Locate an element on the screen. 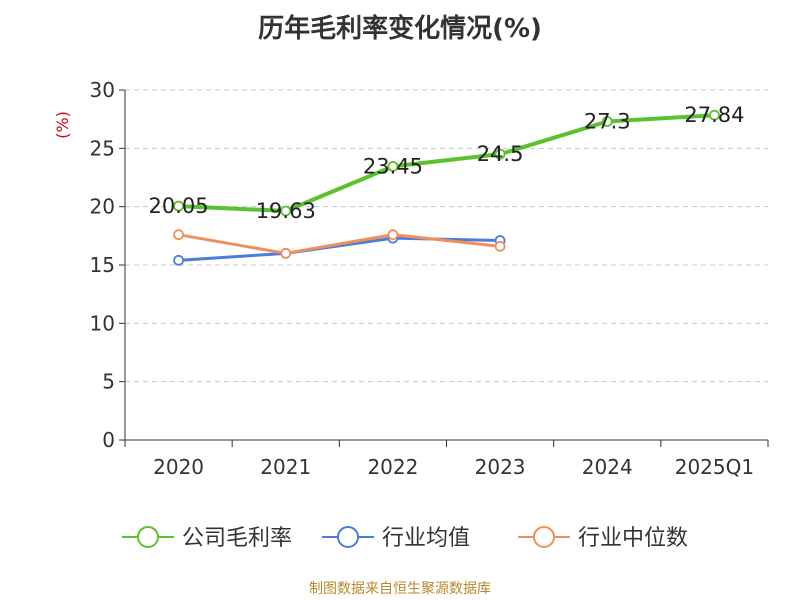 The image size is (800, 600). data-label: 27.84 is located at coordinates (714, 115).